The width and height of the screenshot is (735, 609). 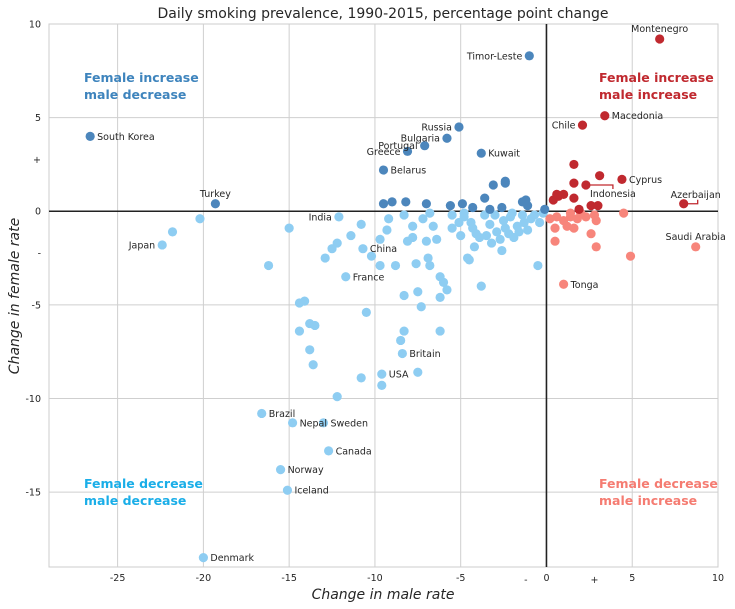 What do you see at coordinates (494, 56) in the screenshot?
I see `point-label: Timor-Leste` at bounding box center [494, 56].